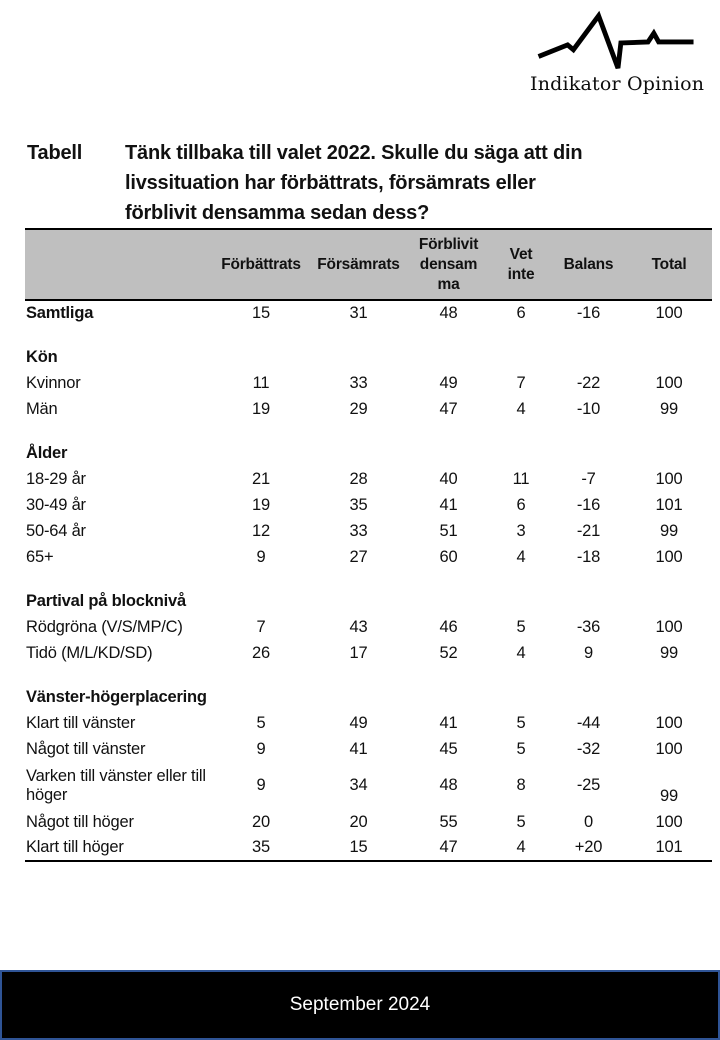 The width and height of the screenshot is (720, 1040). Describe the element at coordinates (669, 847) in the screenshot. I see `value-cell: 101` at that location.